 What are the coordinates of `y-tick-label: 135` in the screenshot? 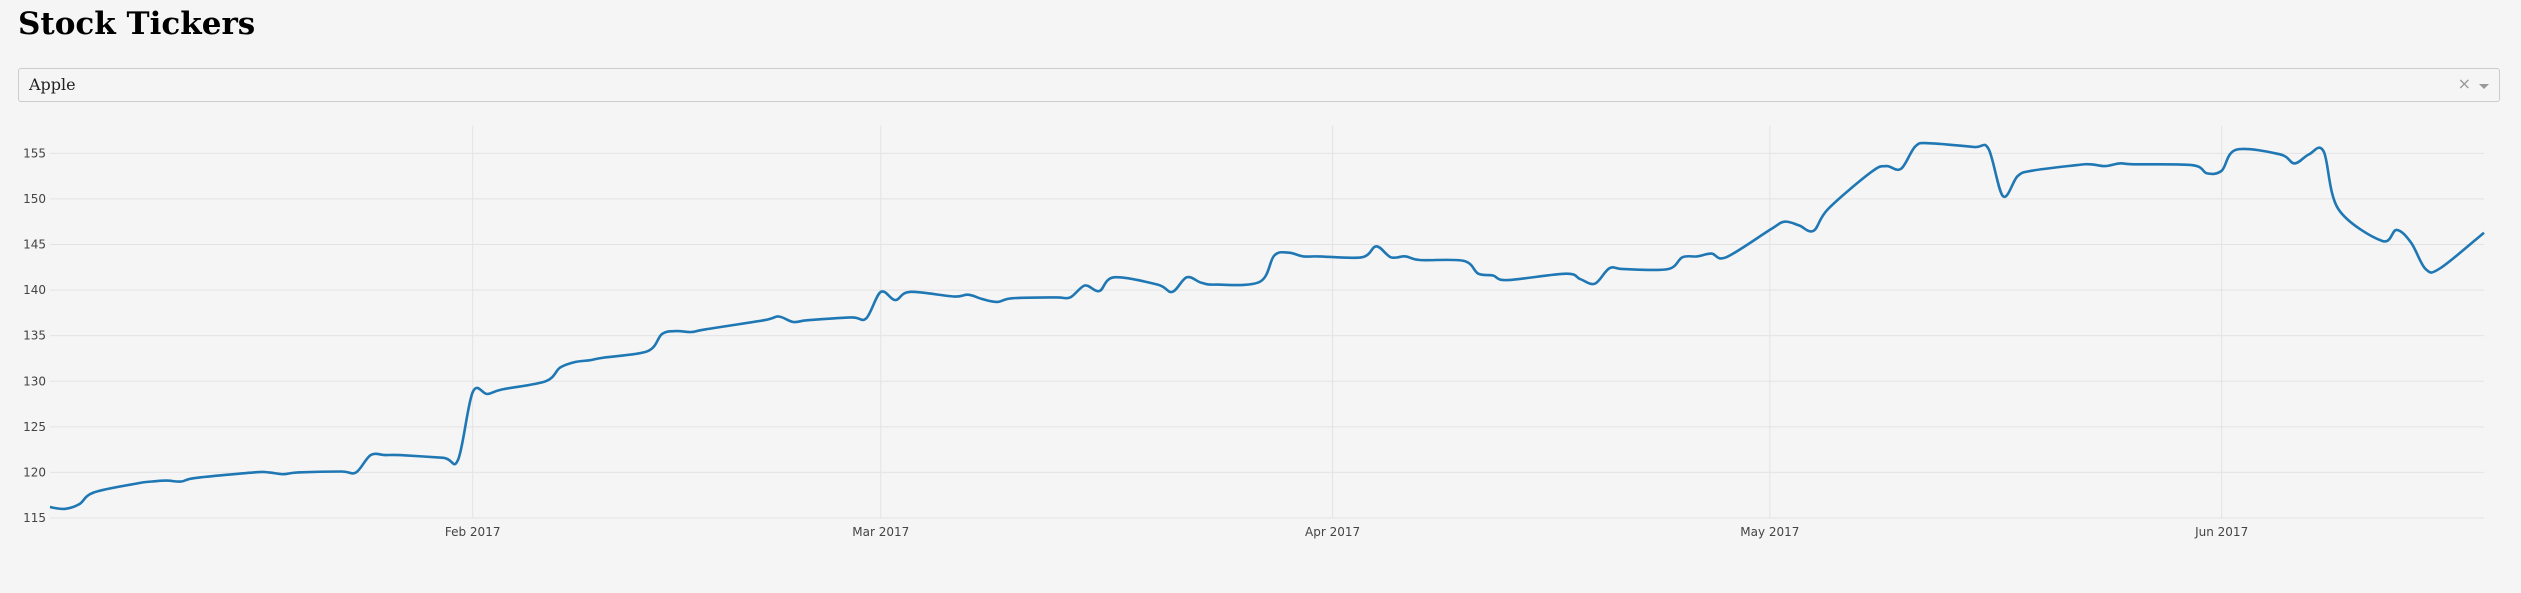 It's located at (34, 336).